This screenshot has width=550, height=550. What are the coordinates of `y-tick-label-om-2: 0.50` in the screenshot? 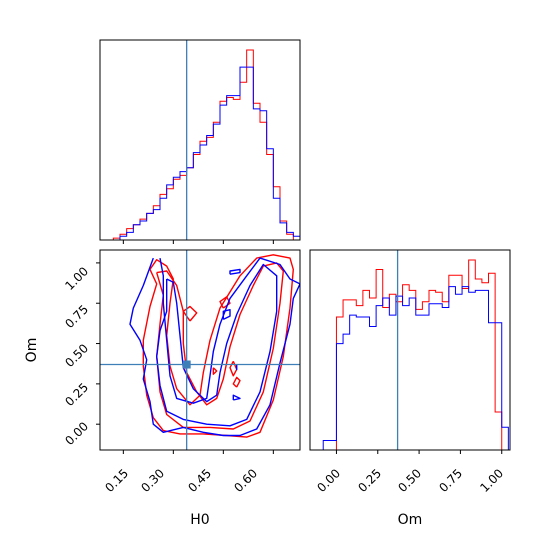 It's located at (76, 355).